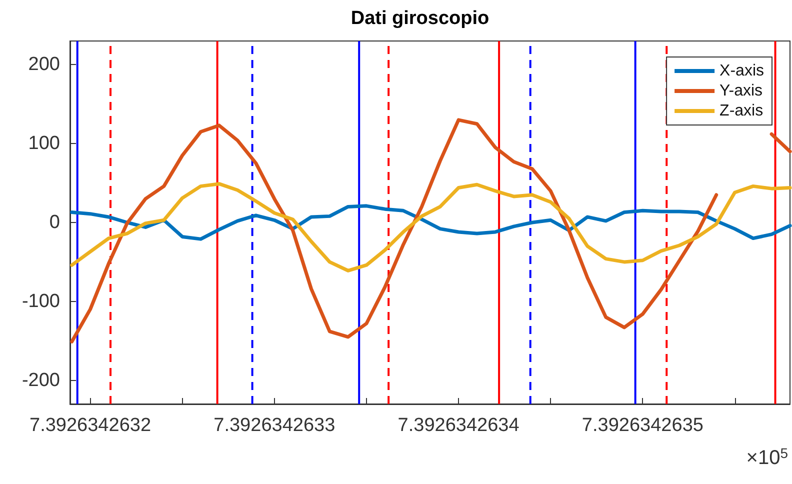 The height and width of the screenshot is (484, 792). I want to click on y-tick-label: 0, so click(54, 222).